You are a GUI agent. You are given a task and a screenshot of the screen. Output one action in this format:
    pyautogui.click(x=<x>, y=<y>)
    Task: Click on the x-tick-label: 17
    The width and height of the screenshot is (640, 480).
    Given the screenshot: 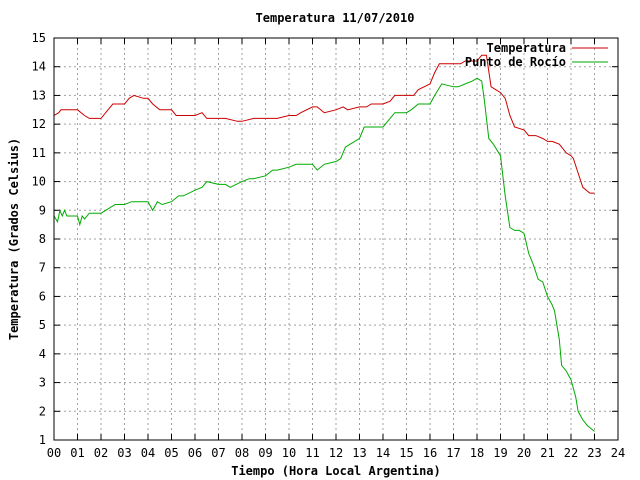 What is the action you would take?
    pyautogui.click(x=453, y=453)
    